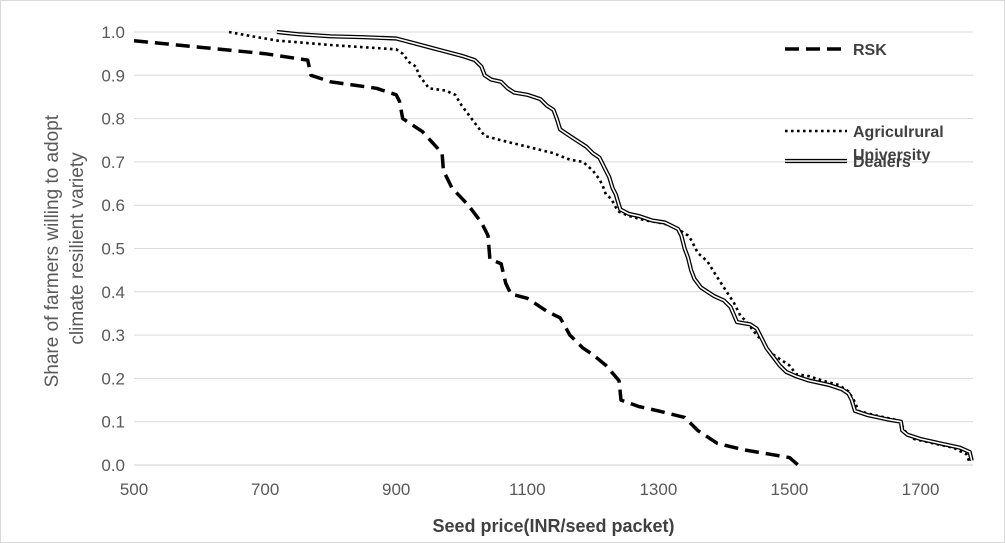 Image resolution: width=1005 pixels, height=543 pixels. I want to click on x-axis-title: Seed price(INR/seed packet), so click(553, 526).